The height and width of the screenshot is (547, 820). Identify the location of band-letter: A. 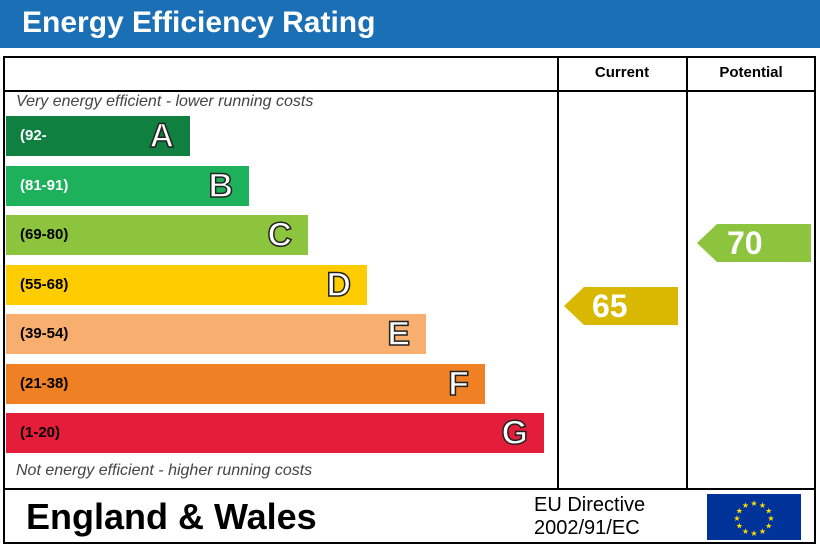
(162, 136).